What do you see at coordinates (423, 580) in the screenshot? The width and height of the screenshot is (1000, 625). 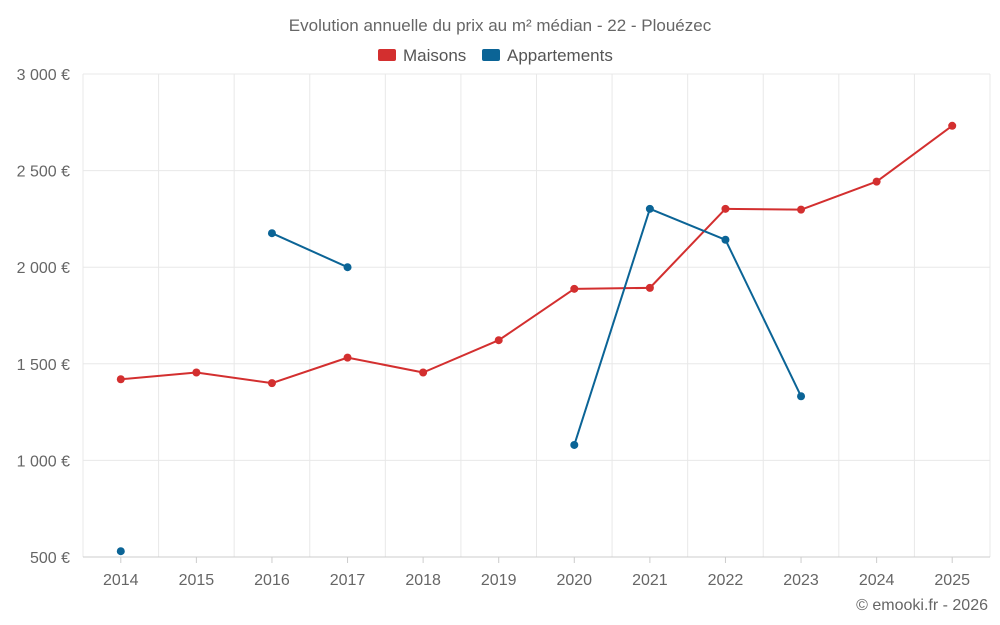 I see `x-tick-label: 2018` at bounding box center [423, 580].